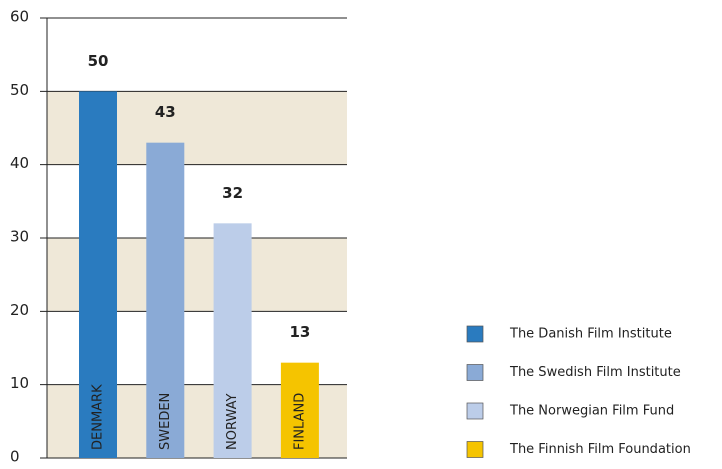  I want to click on category-label: SWEDEN, so click(165, 421).